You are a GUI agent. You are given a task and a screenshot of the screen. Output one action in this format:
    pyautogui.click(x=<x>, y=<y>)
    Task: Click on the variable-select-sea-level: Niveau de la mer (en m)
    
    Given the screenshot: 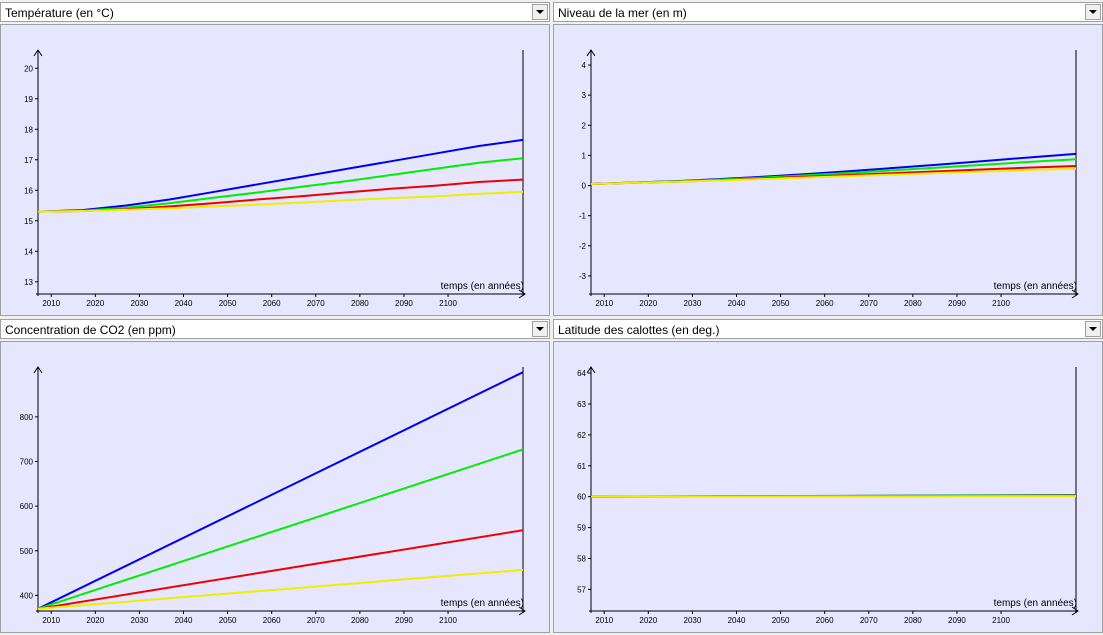 What is the action you would take?
    pyautogui.click(x=828, y=12)
    